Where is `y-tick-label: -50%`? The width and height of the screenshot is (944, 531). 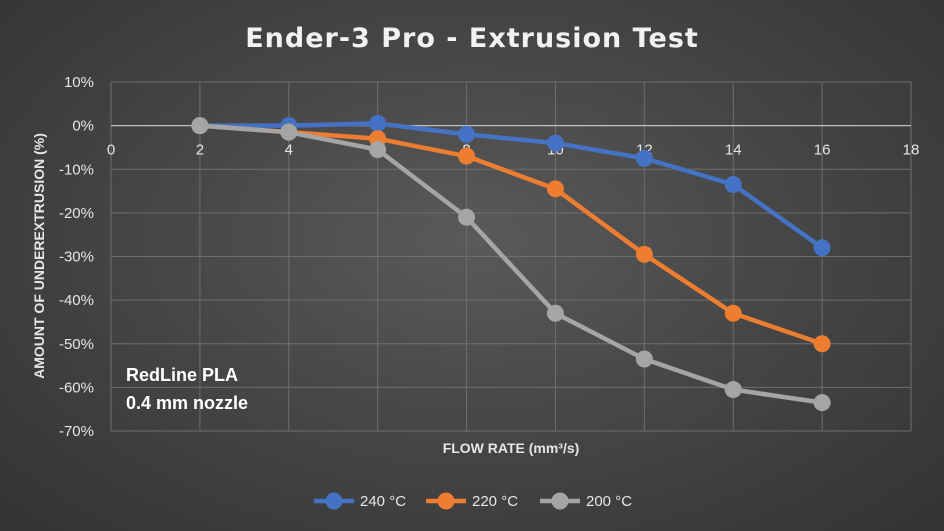 y-tick-label: -50% is located at coordinates (76, 344).